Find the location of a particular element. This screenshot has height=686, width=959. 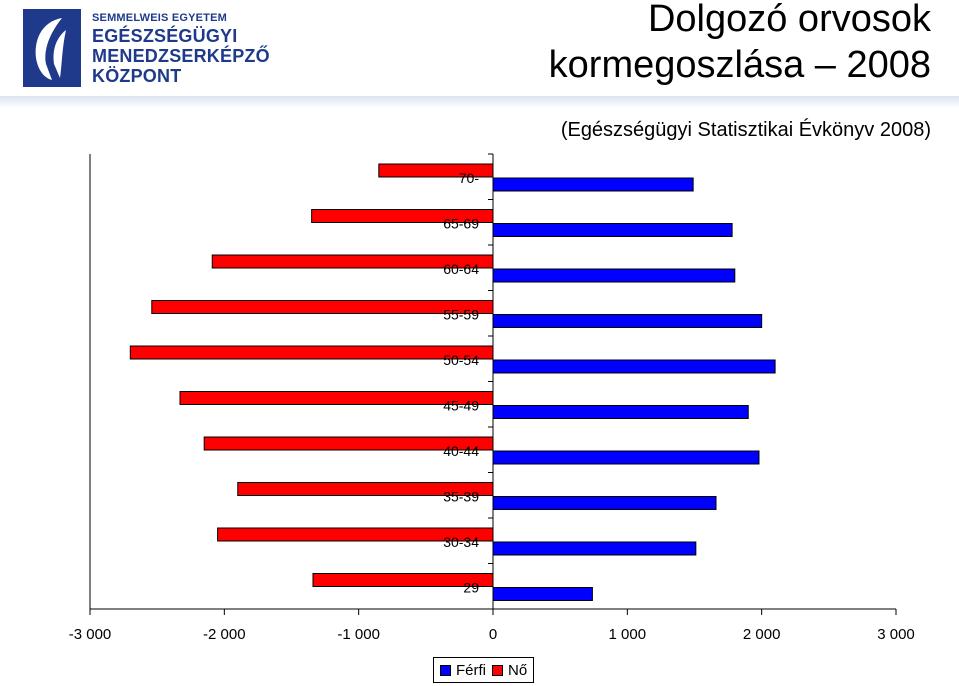

legend-swatch-no is located at coordinates (497, 670).